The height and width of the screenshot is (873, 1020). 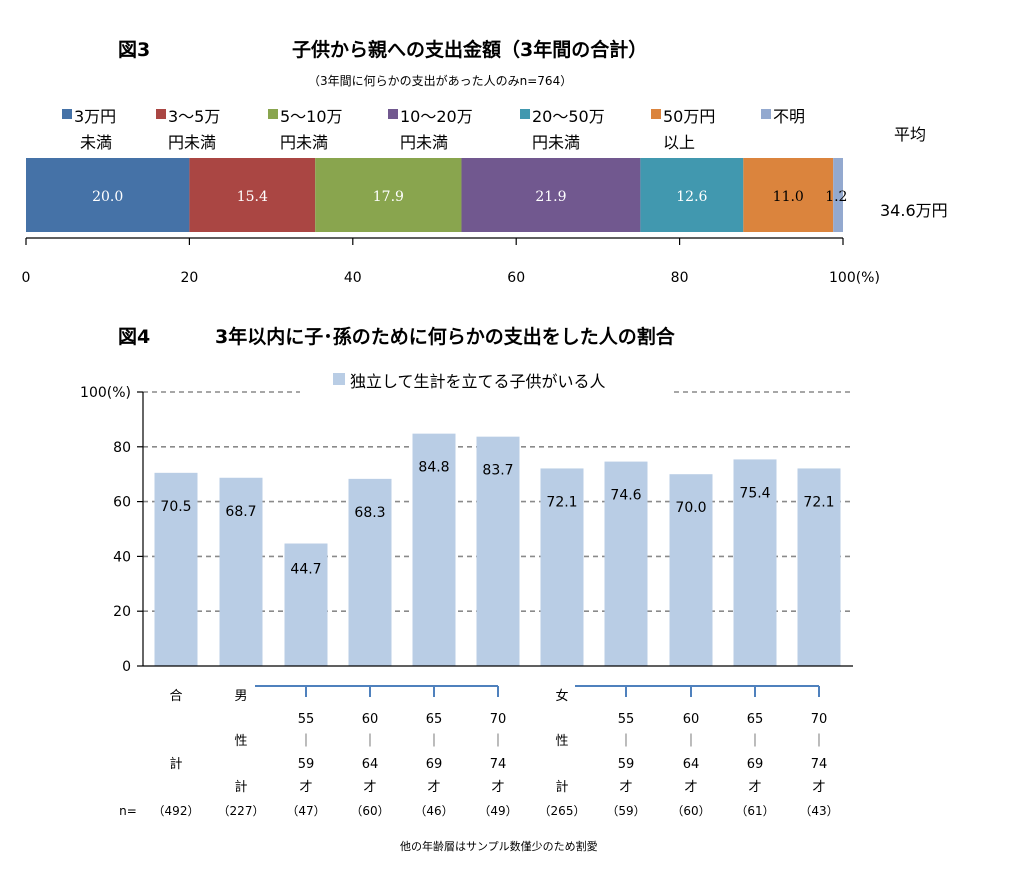 I want to click on data-label: 68.7, so click(x=240, y=512).